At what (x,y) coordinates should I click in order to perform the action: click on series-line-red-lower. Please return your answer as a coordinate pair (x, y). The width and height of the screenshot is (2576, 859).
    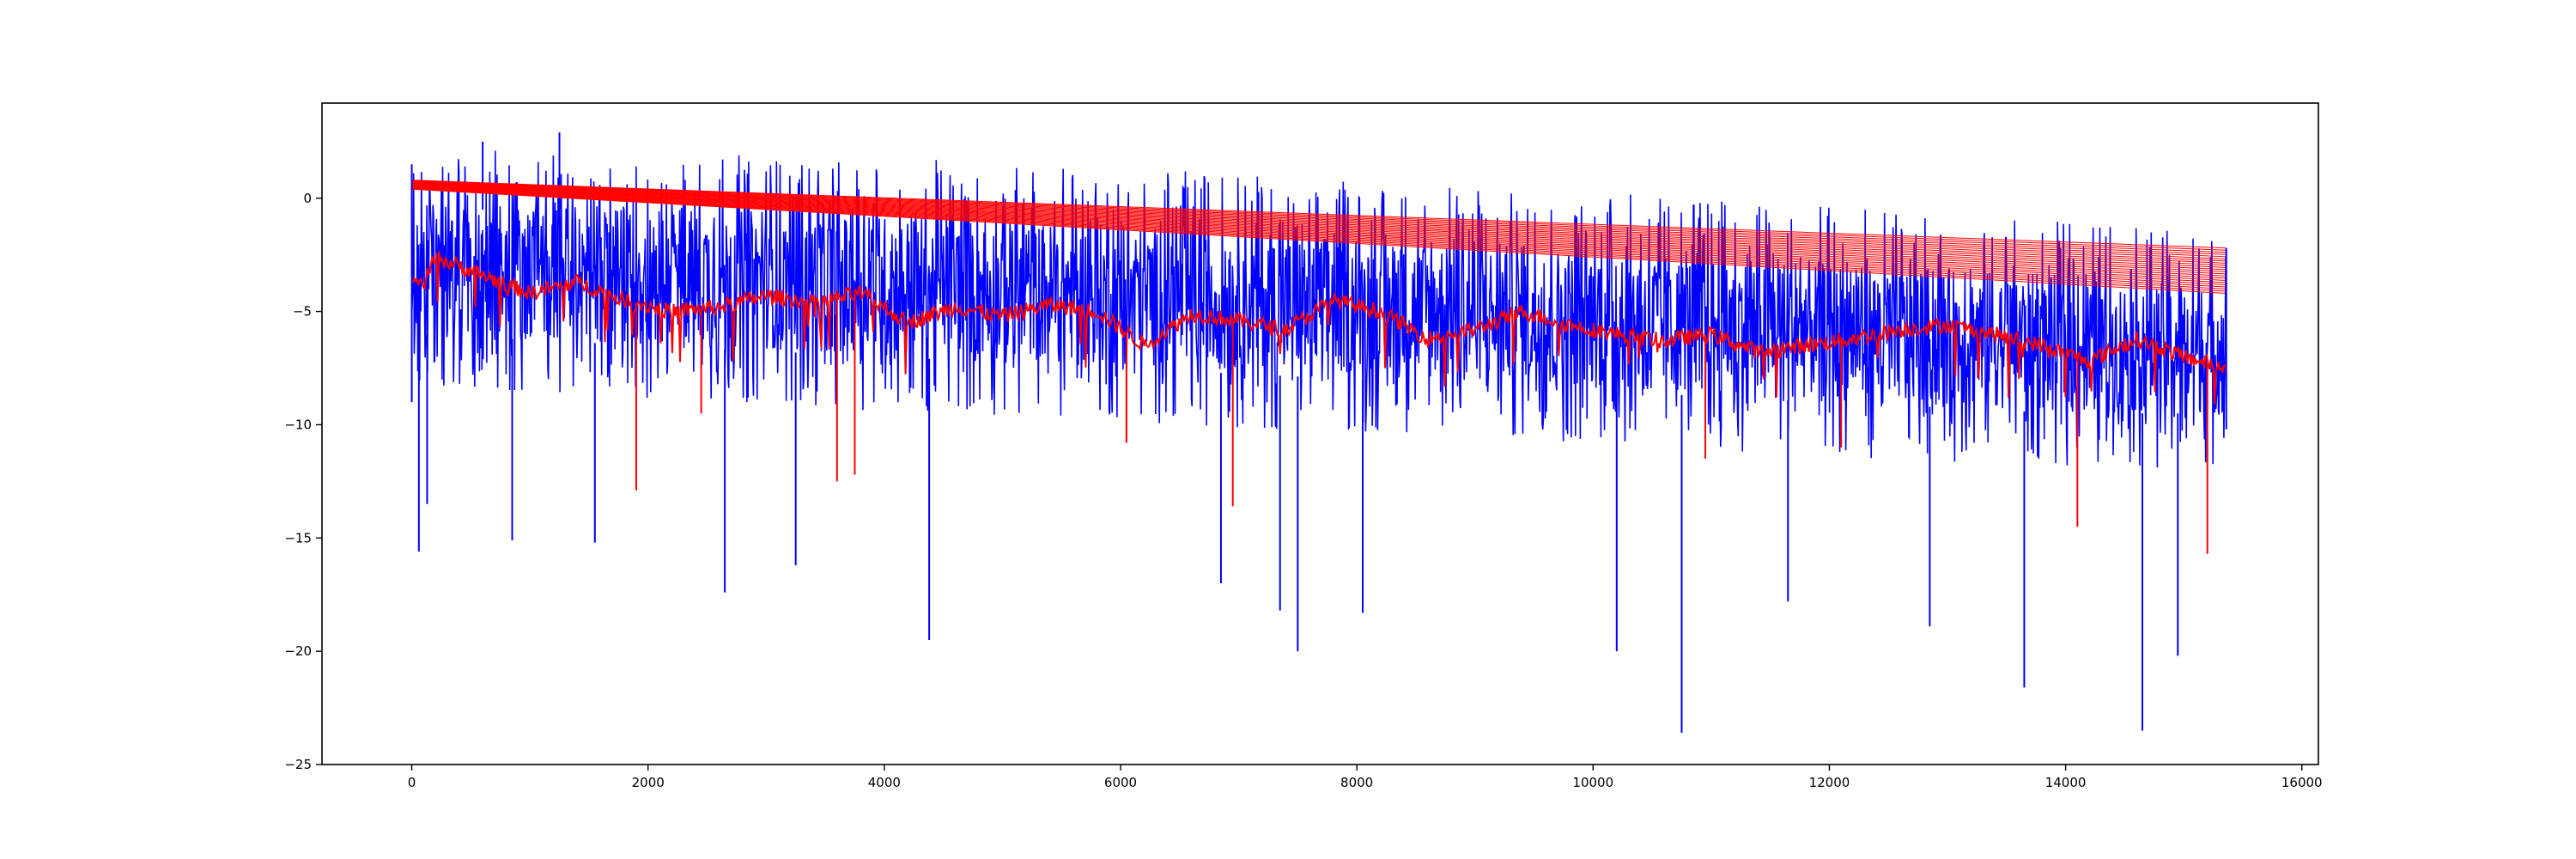
    Looking at the image, I should click on (1319, 328).